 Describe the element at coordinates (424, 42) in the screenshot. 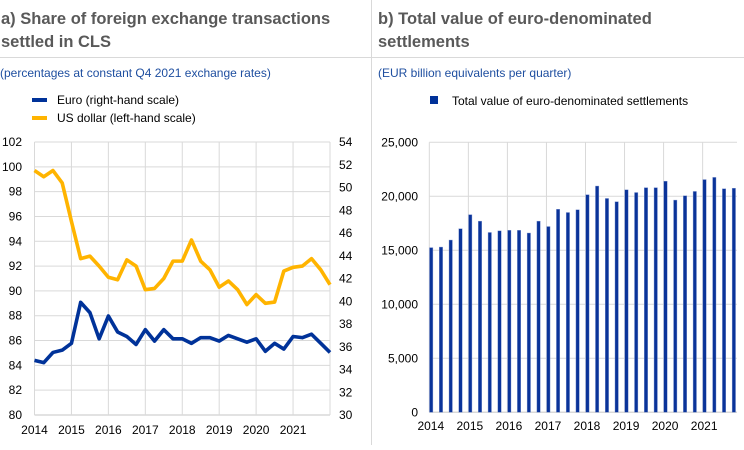

I see `panel-b-title-line-2: settlements` at that location.